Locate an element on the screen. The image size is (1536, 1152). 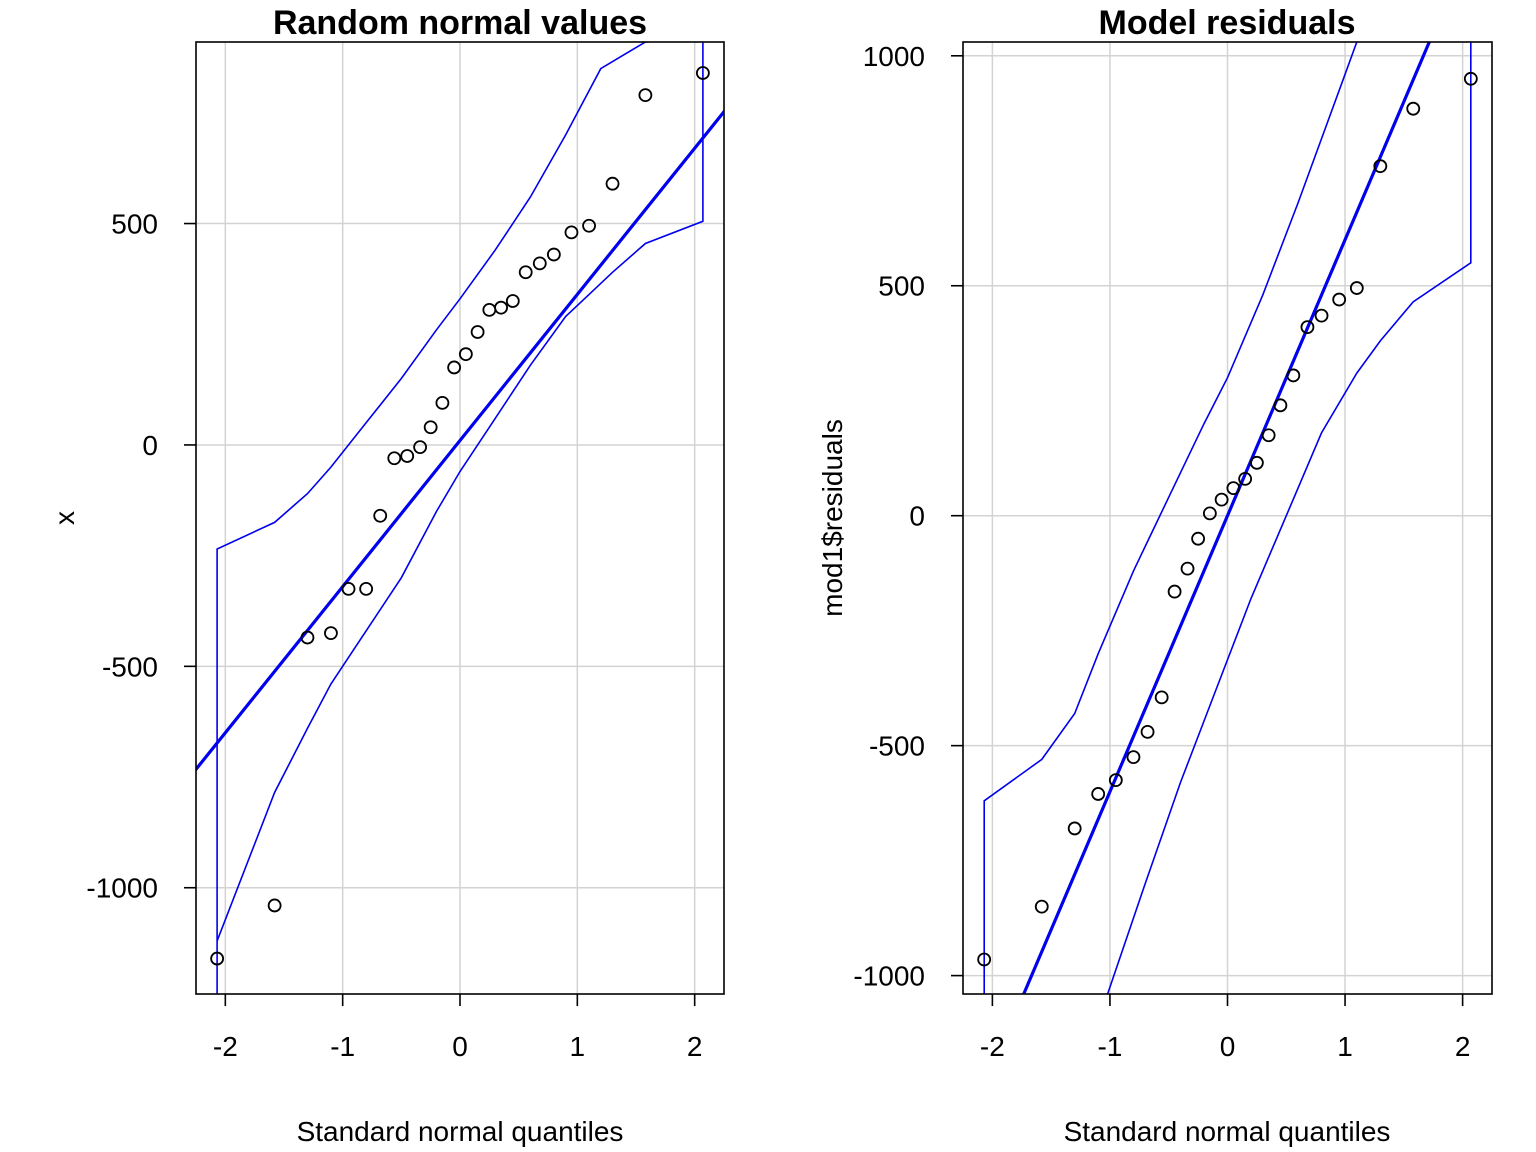
chart-title: Random normal values is located at coordinates (460, 23).